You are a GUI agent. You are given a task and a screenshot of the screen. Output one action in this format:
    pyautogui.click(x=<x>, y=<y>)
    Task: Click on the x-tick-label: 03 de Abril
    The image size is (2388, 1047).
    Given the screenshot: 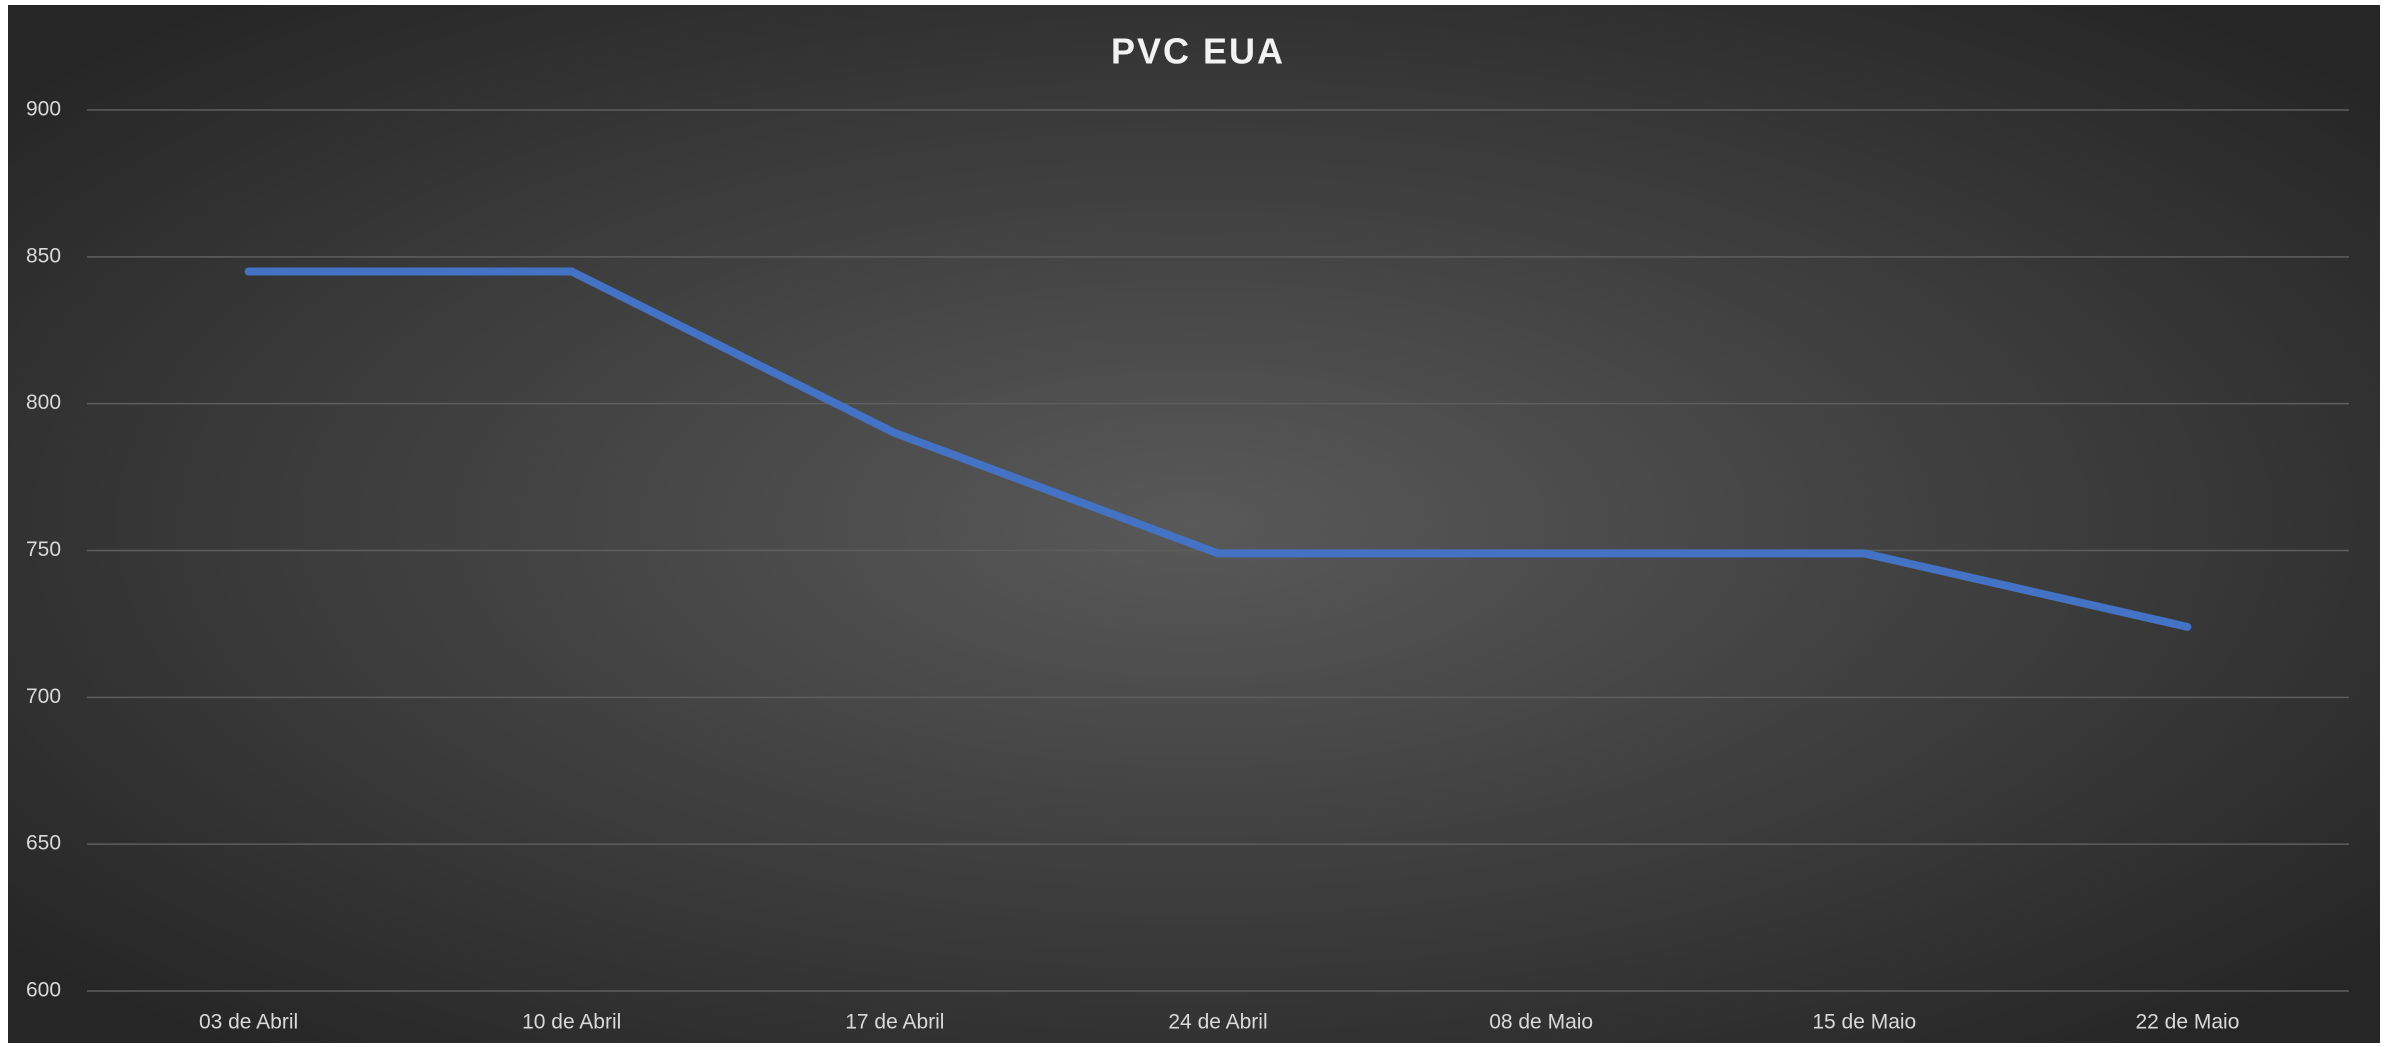 What is the action you would take?
    pyautogui.click(x=248, y=1022)
    